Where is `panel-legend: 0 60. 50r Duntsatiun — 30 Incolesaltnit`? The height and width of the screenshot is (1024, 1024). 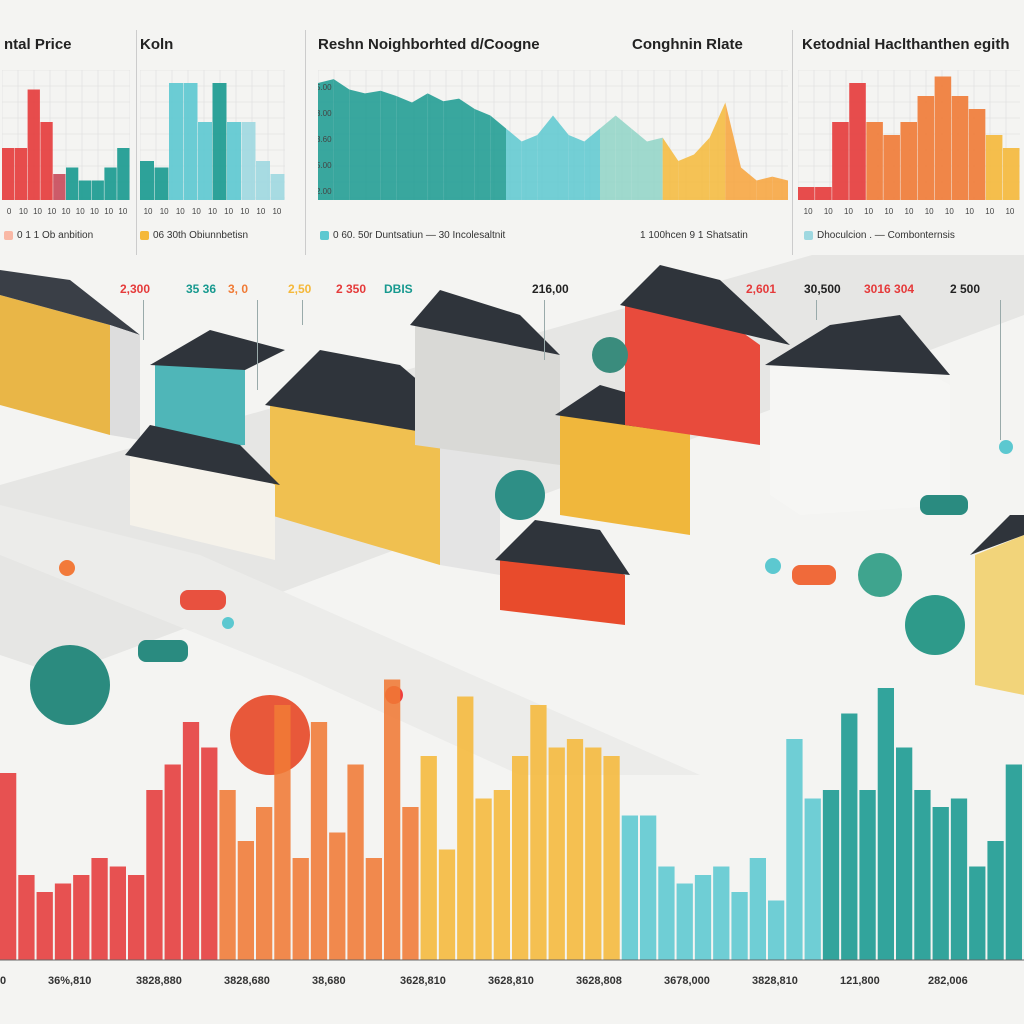 panel-legend: 0 60. 50r Duntsatiun — 30 Incolesaltnit is located at coordinates (412, 235).